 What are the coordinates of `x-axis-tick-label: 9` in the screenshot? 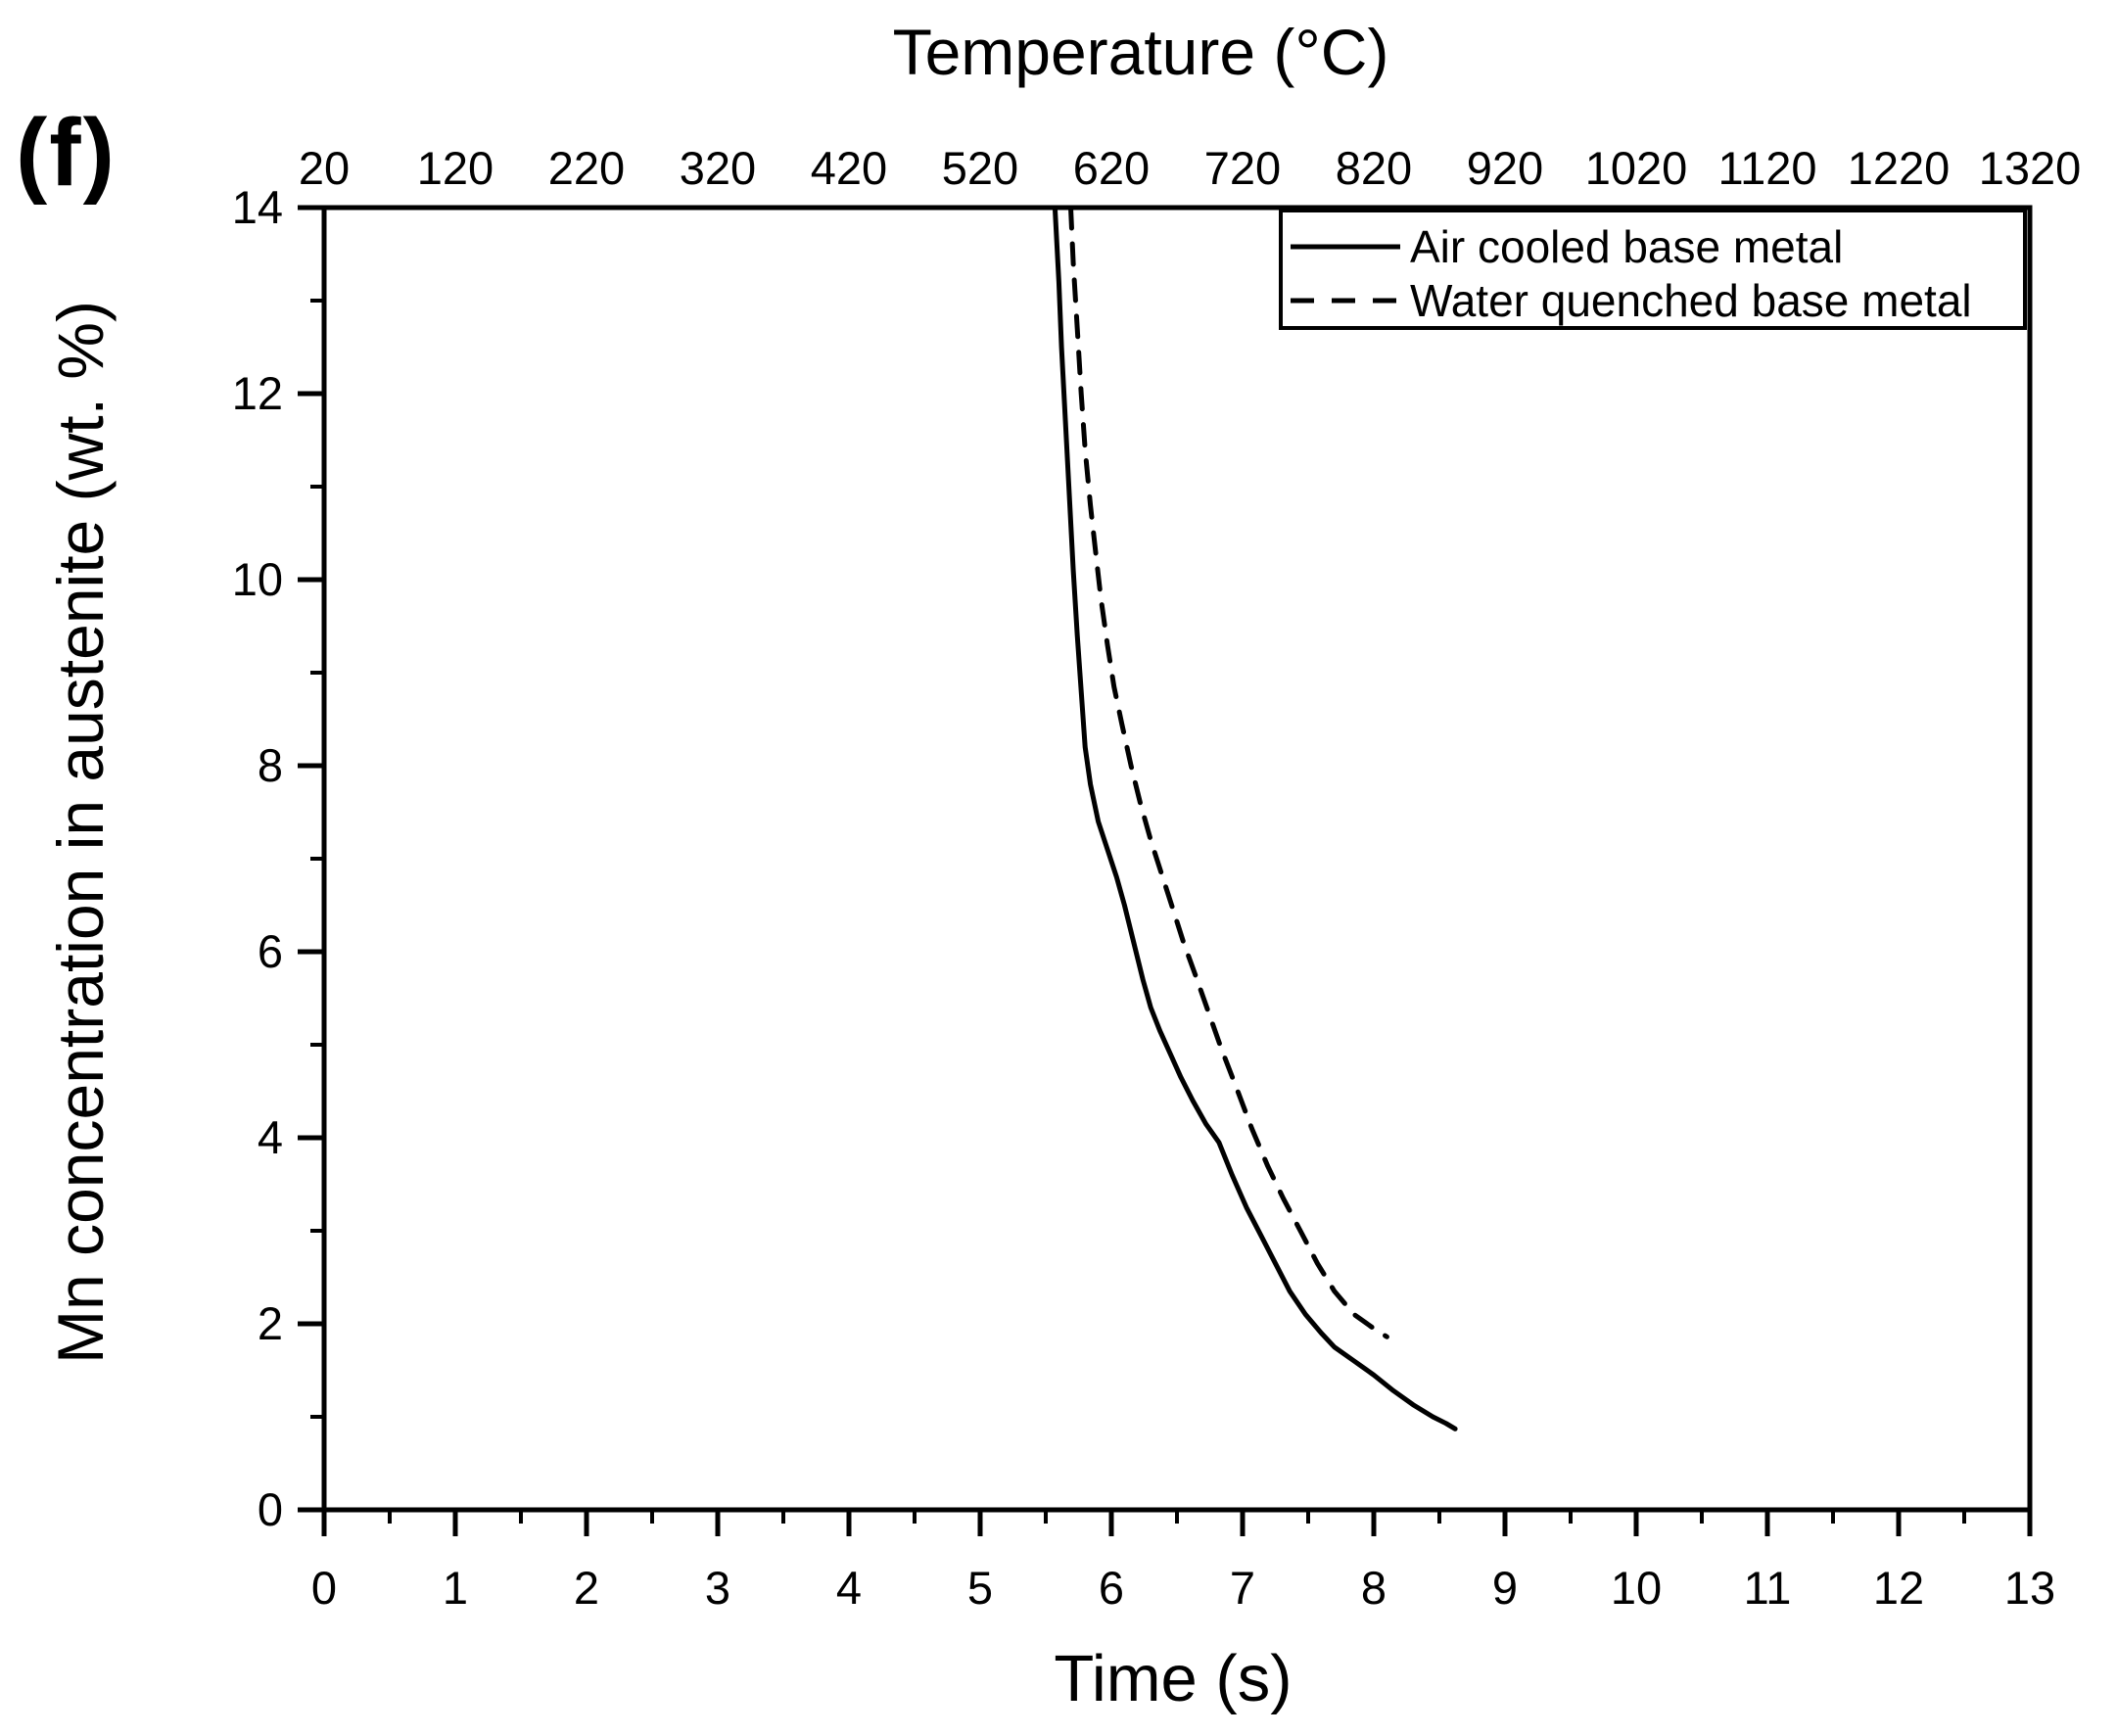 It's located at (1505, 1588).